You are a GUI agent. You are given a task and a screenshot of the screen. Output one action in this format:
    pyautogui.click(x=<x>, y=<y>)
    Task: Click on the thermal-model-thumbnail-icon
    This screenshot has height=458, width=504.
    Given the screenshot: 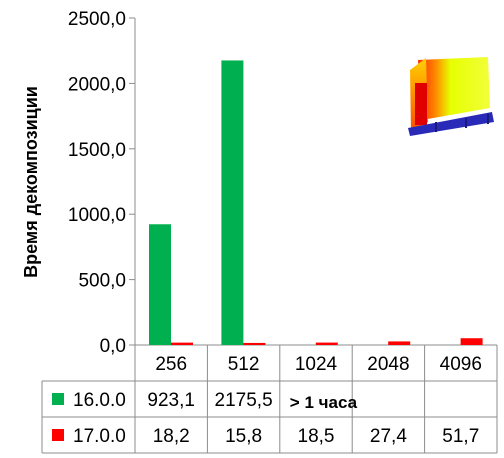 What is the action you would take?
    pyautogui.click(x=449, y=94)
    